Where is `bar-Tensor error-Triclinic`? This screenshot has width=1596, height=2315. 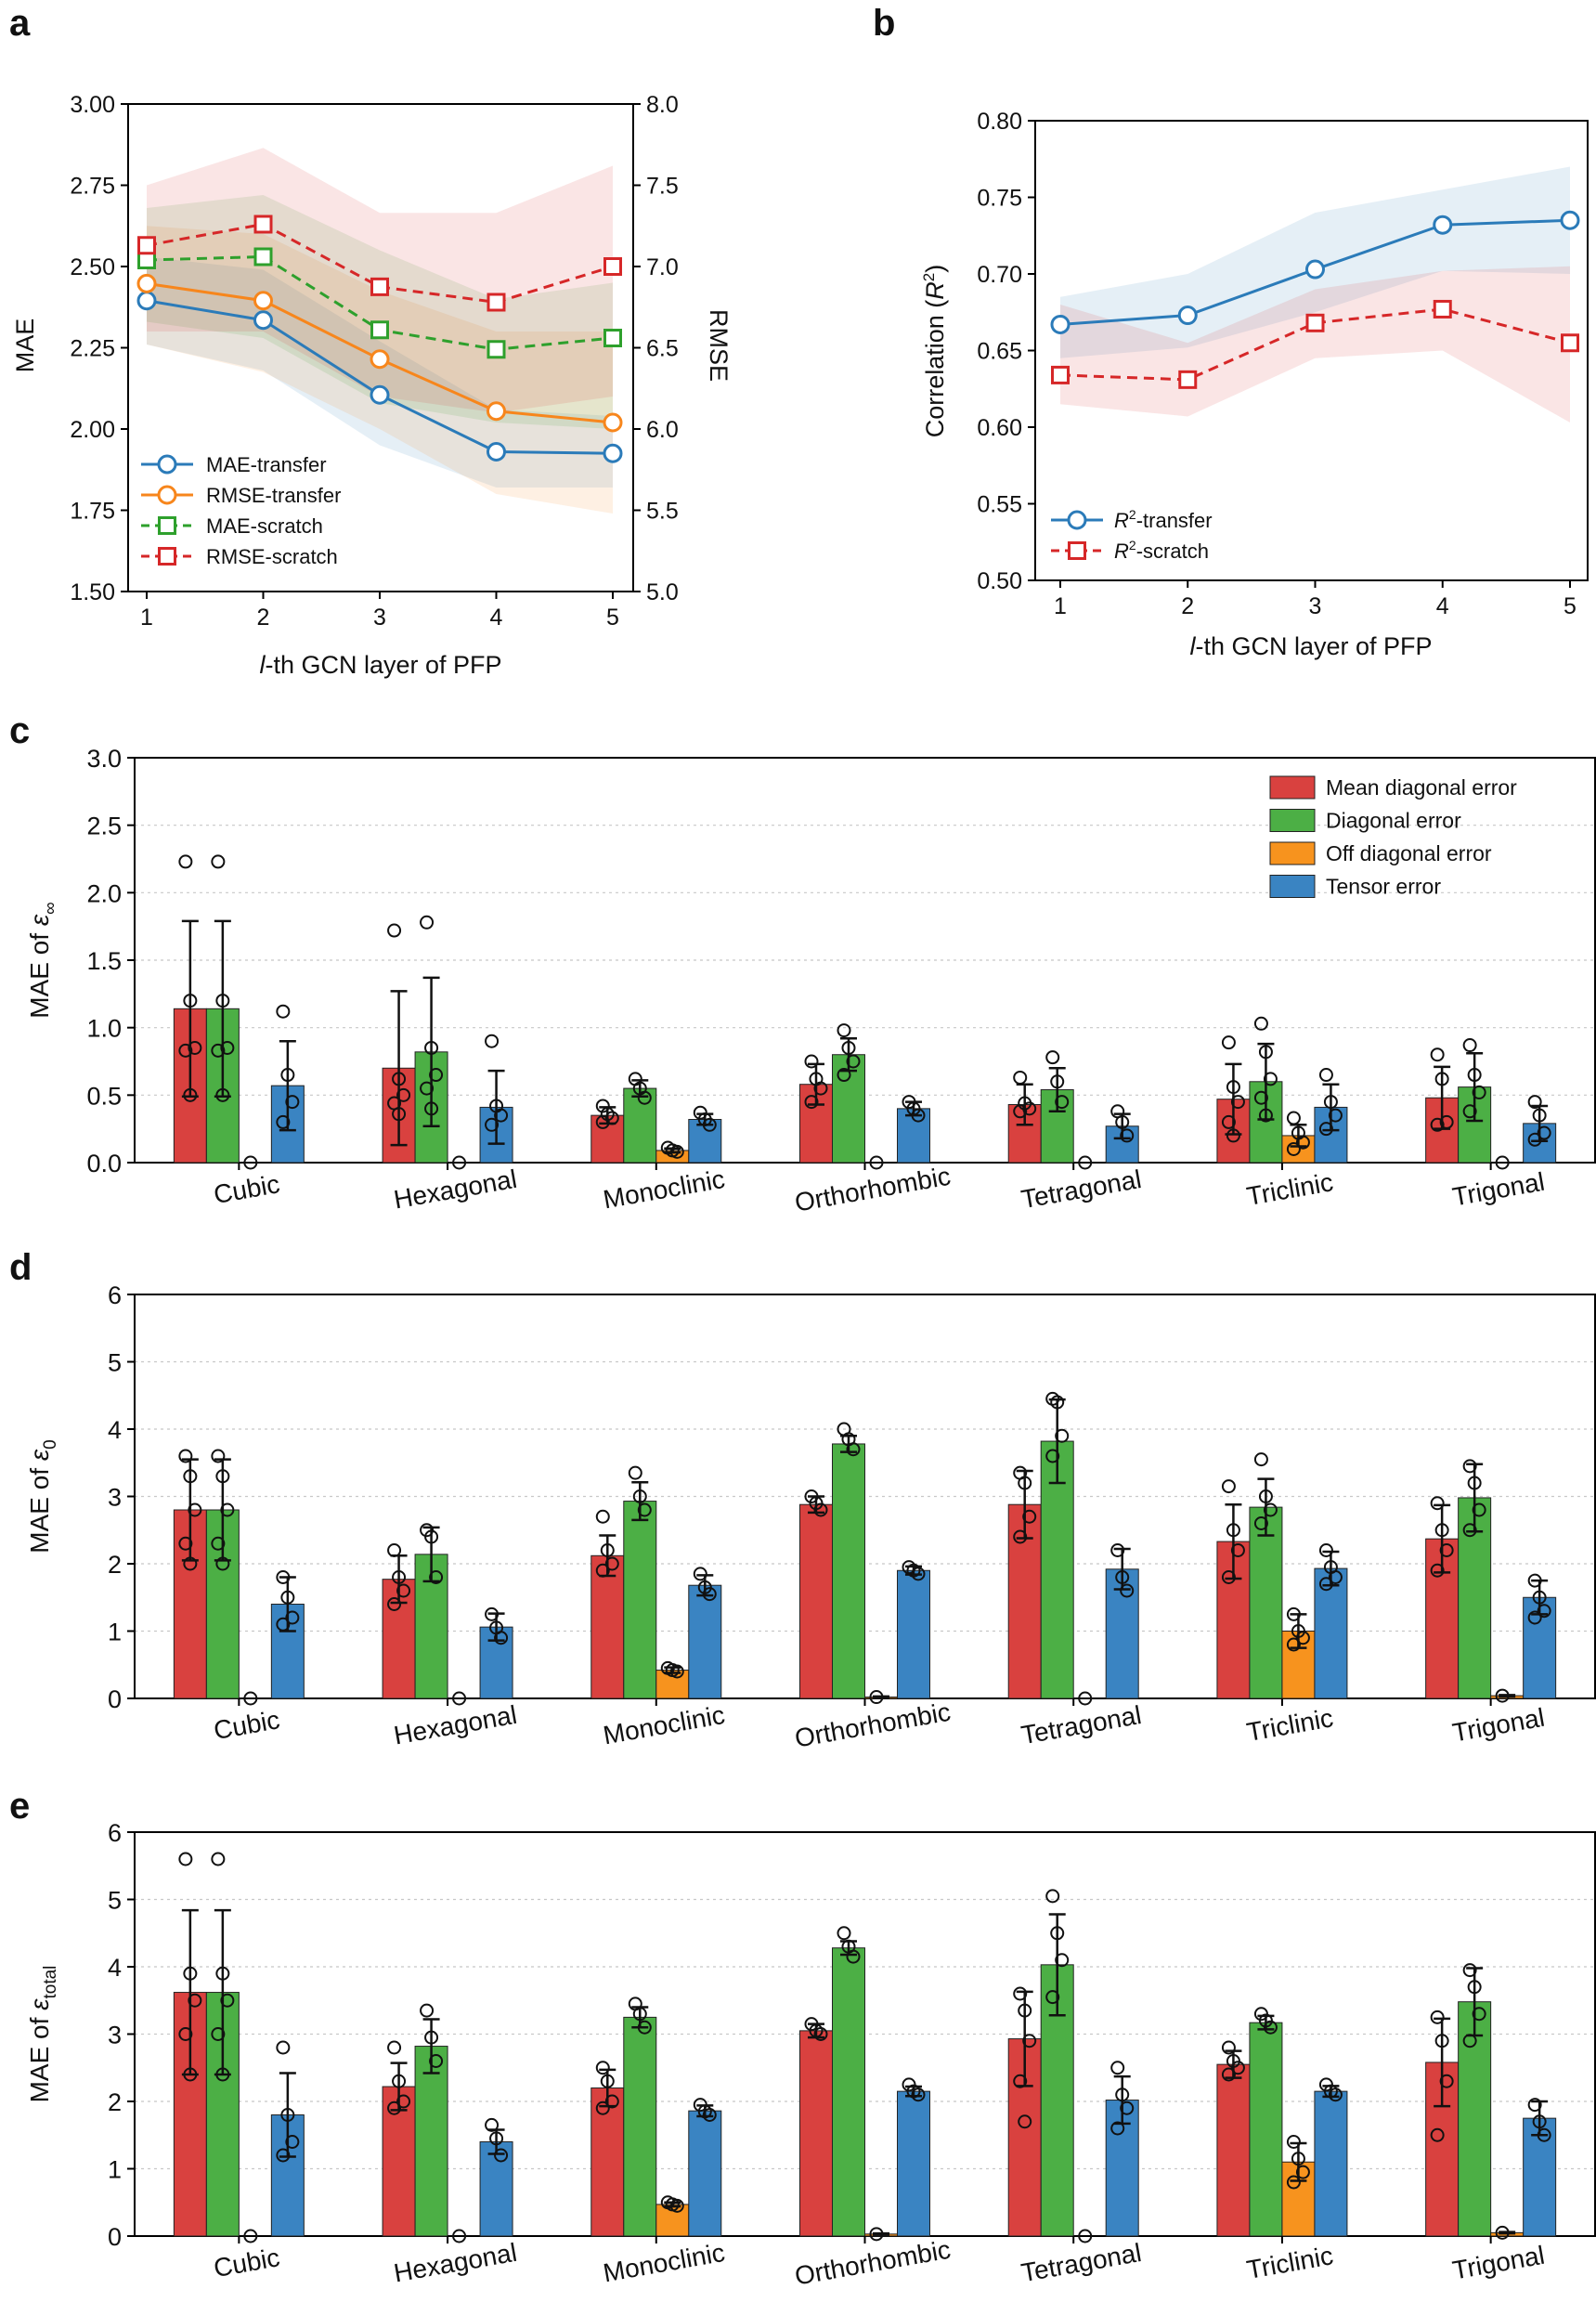
bar-Tensor error-Triclinic is located at coordinates (1331, 1633).